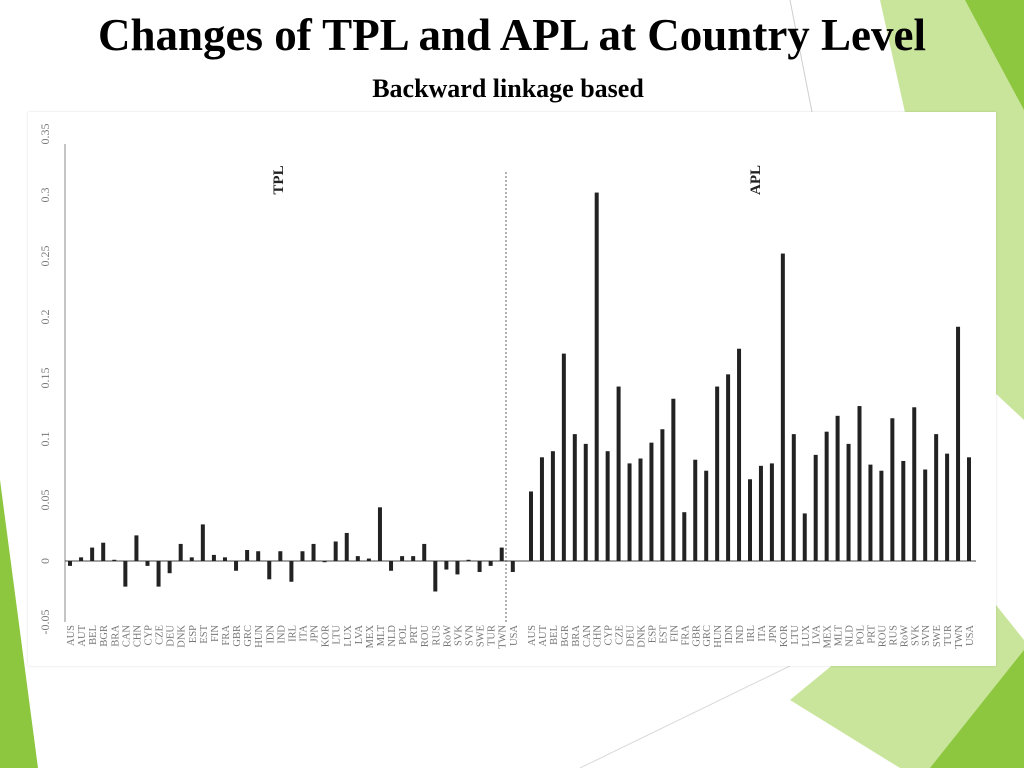  What do you see at coordinates (359, 635) in the screenshot?
I see `x-tick-label: LVA` at bounding box center [359, 635].